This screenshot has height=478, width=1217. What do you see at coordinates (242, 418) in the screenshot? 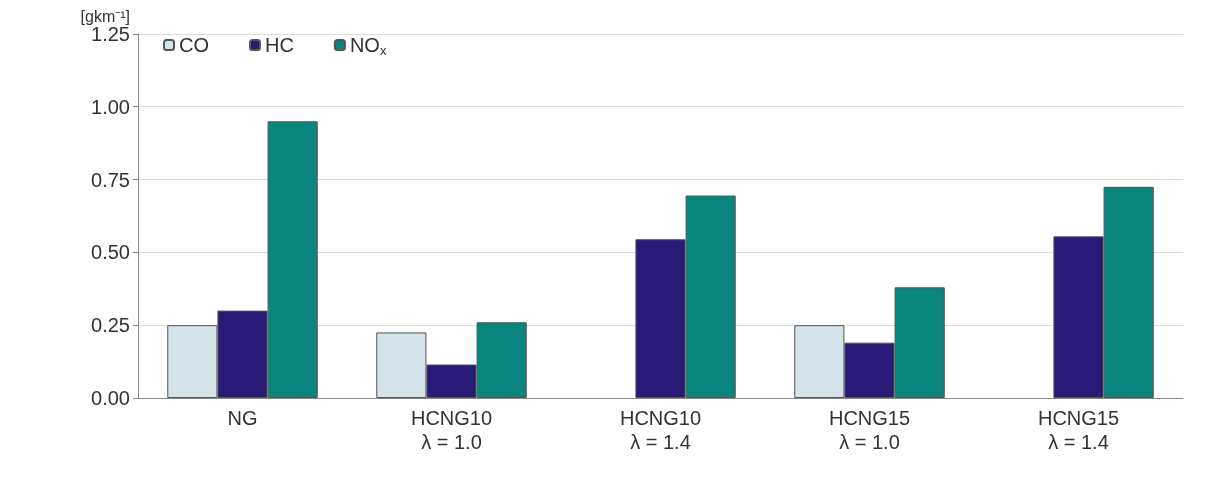
I see `x-tick-label: NG` at bounding box center [242, 418].